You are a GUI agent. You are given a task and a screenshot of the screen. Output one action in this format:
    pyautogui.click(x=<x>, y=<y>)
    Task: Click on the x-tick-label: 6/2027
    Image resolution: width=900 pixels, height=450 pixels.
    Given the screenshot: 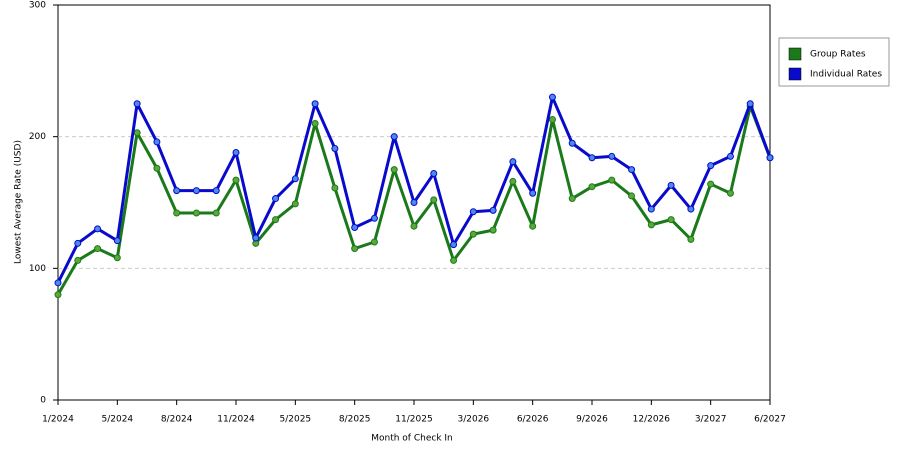 What is the action you would take?
    pyautogui.click(x=770, y=420)
    